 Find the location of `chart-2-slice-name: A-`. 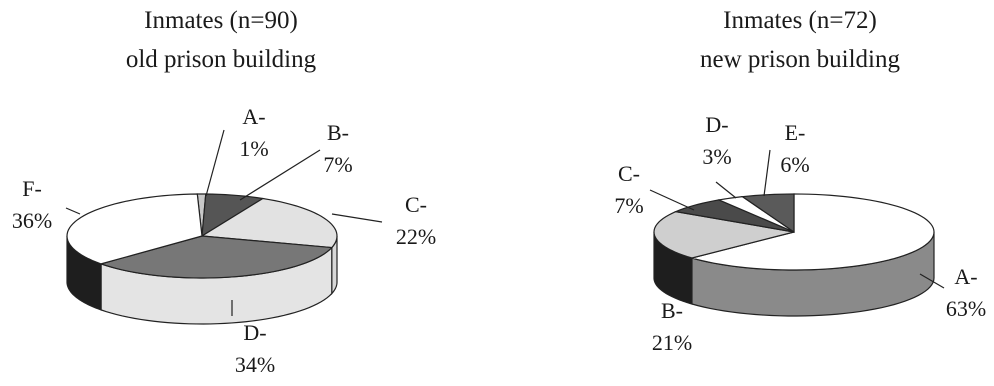

chart-2-slice-name: A- is located at coordinates (965, 276).